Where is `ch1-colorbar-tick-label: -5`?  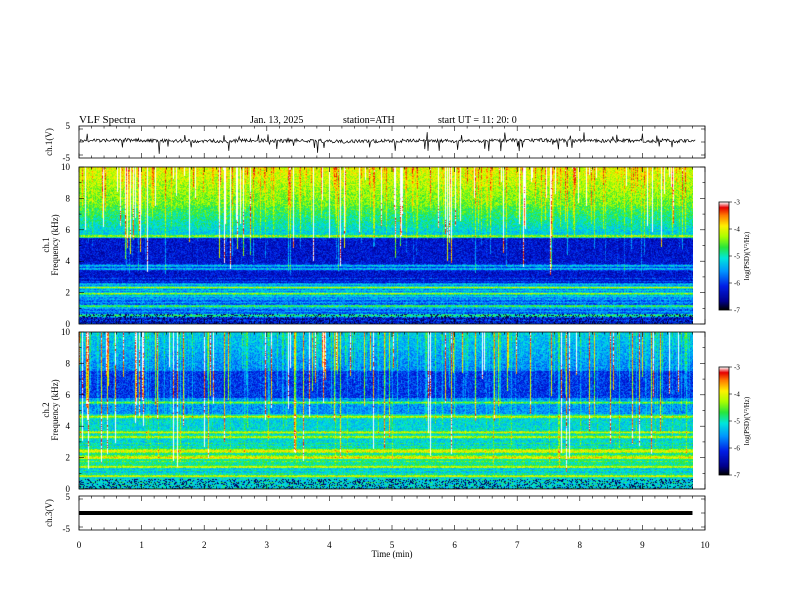 ch1-colorbar-tick-label: -5 is located at coordinates (737, 257).